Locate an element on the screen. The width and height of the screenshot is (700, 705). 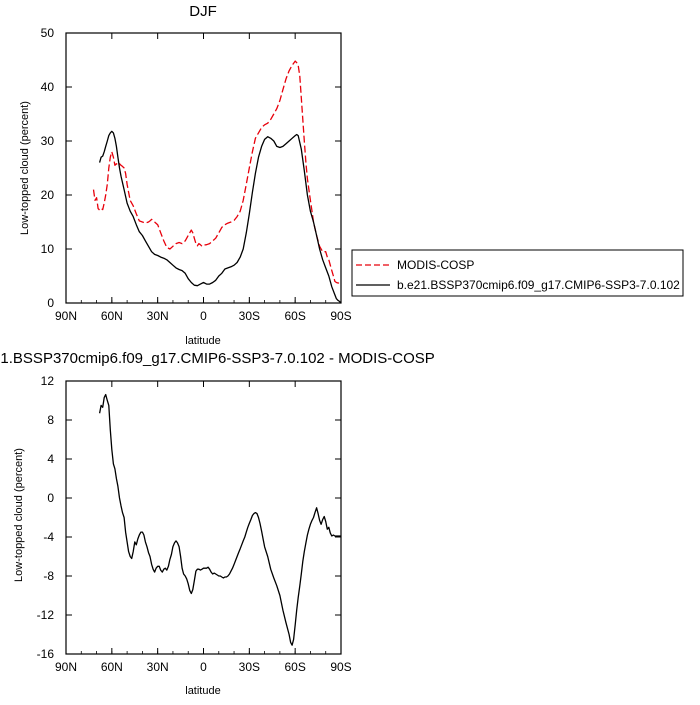
series-top is located at coordinates (217, 182).